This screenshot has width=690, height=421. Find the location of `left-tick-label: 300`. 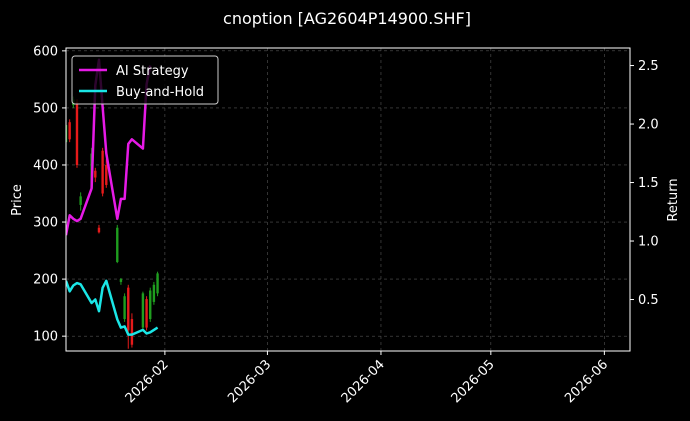

left-tick-label: 300 is located at coordinates (45, 223).